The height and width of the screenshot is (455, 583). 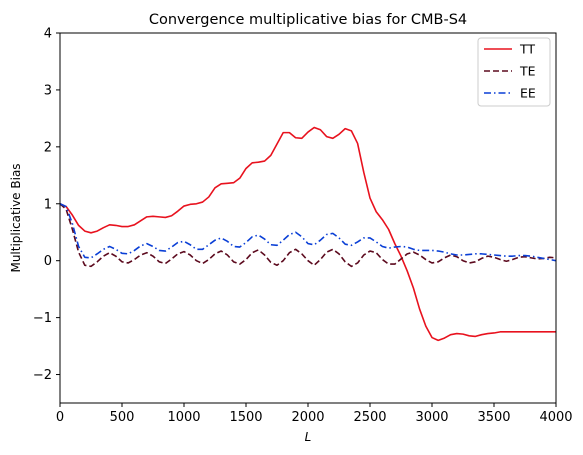 I want to click on y-axis: −2 −1 0 1 2 3 4, so click(x=46, y=205).